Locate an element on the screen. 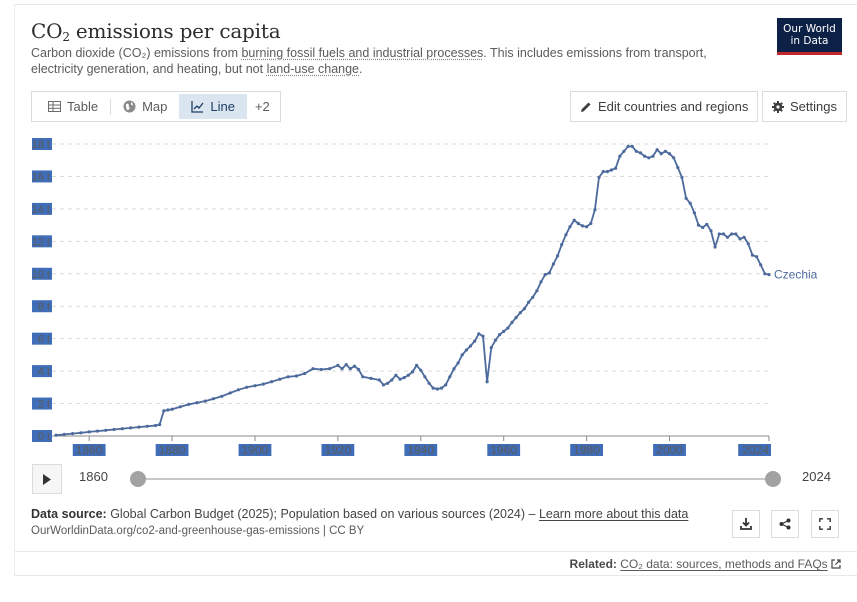 The image size is (857, 602). fullscreen-button is located at coordinates (825, 524).